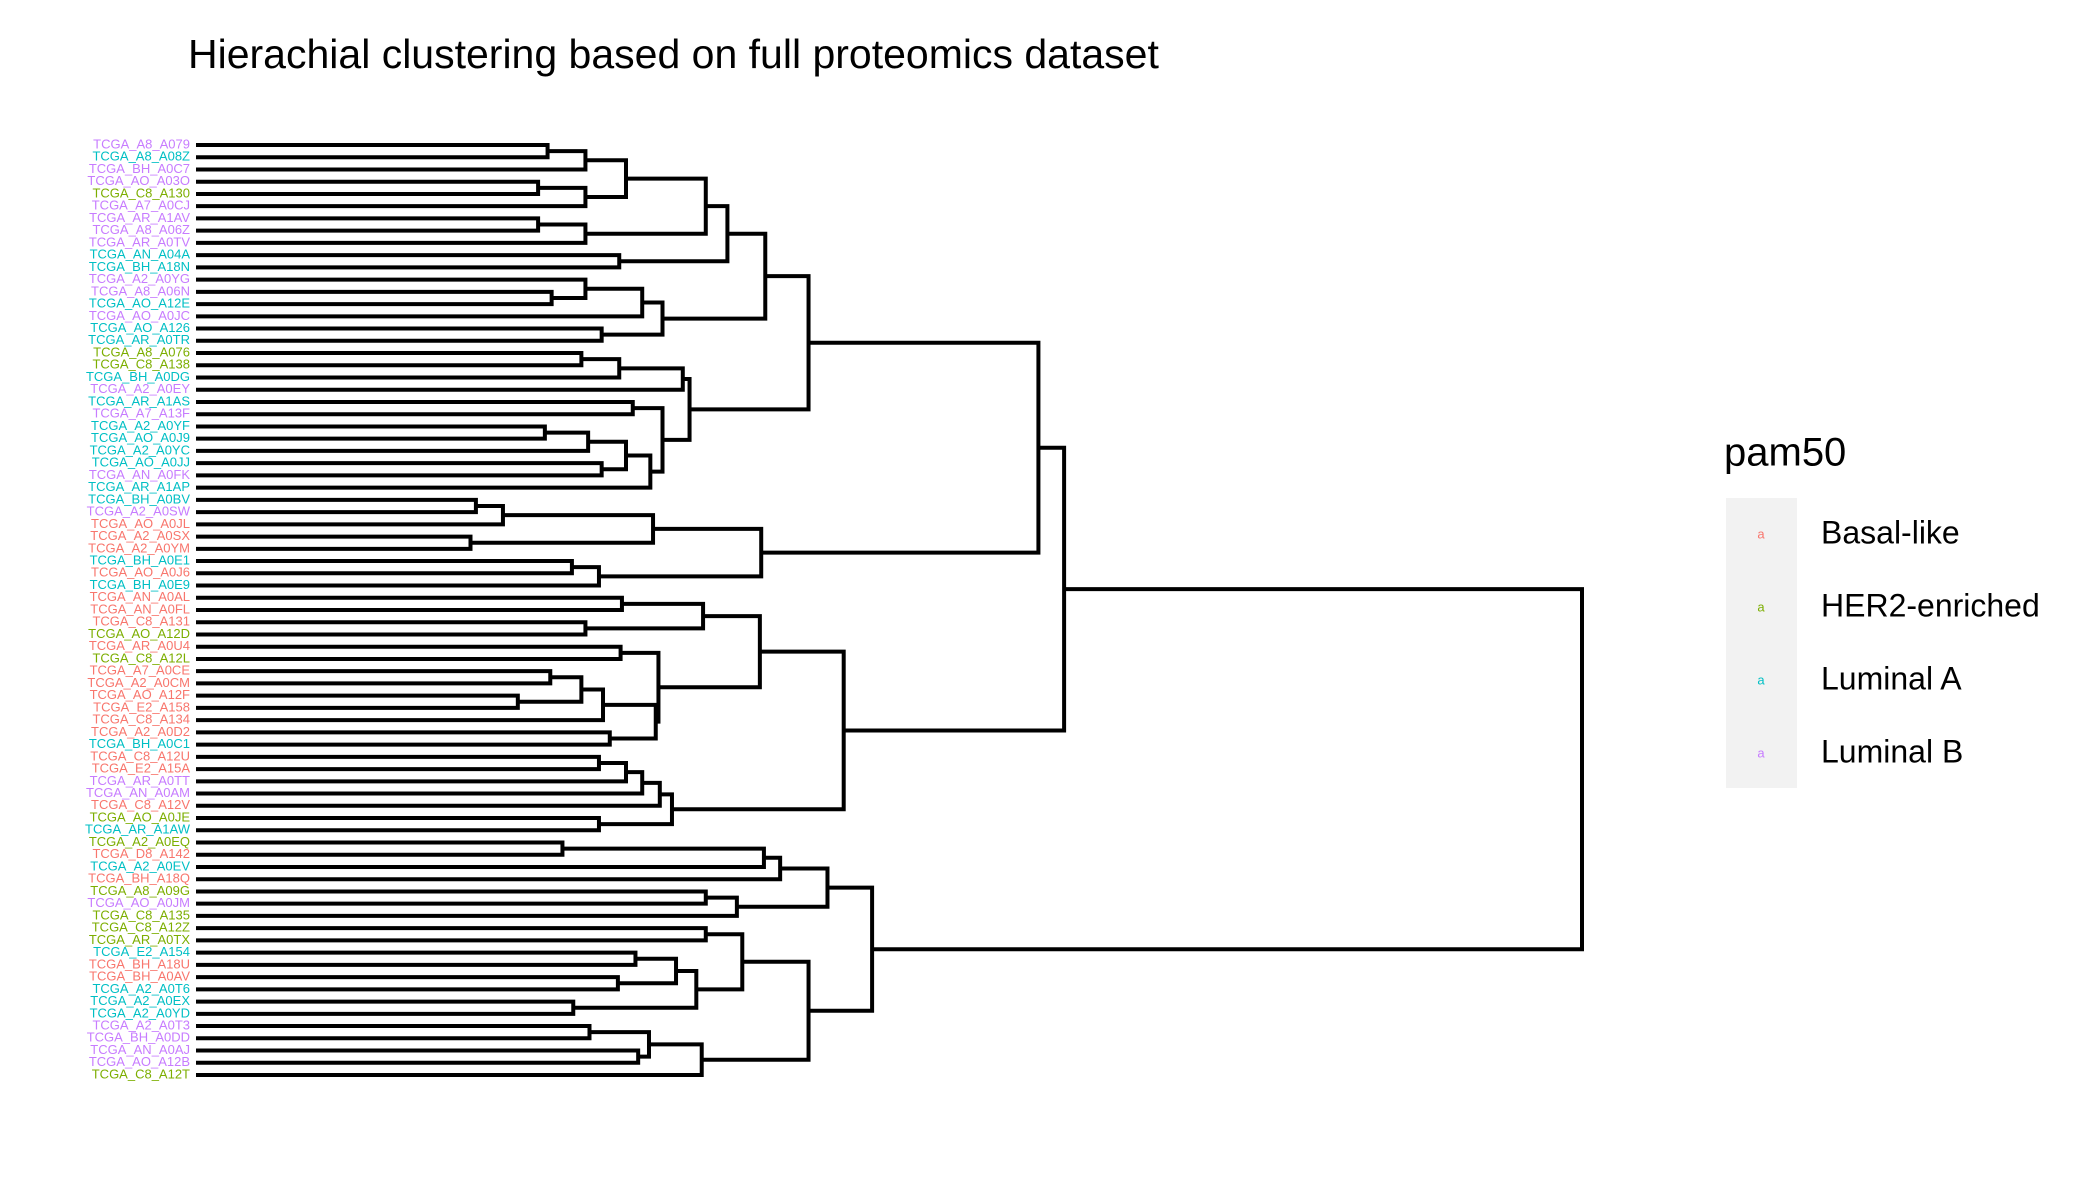 Image resolution: width=2100 pixels, height=1200 pixels. What do you see at coordinates (140, 572) in the screenshot?
I see `leaf-label: TCGA_AO_A0J6` at bounding box center [140, 572].